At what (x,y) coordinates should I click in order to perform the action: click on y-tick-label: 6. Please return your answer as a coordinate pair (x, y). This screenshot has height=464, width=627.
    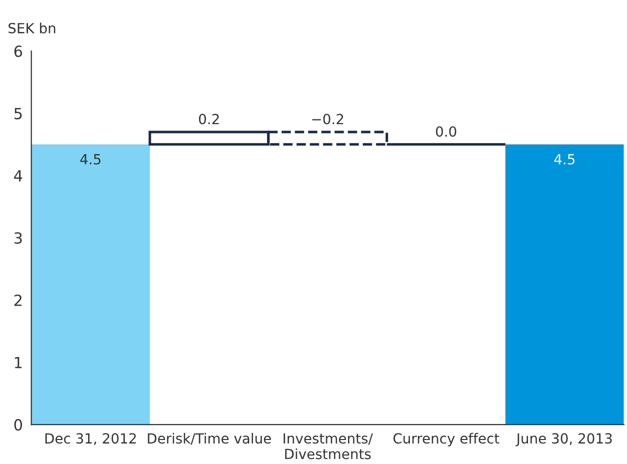
    Looking at the image, I should click on (18, 52).